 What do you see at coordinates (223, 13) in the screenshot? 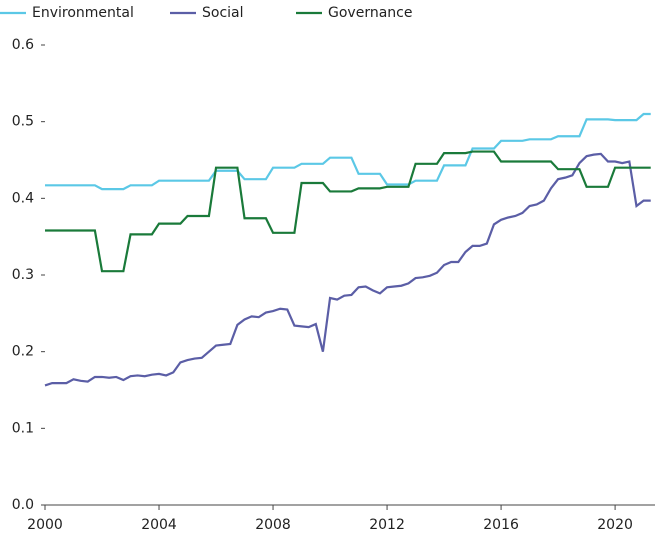
I see `legend-label: Social` at bounding box center [223, 13].